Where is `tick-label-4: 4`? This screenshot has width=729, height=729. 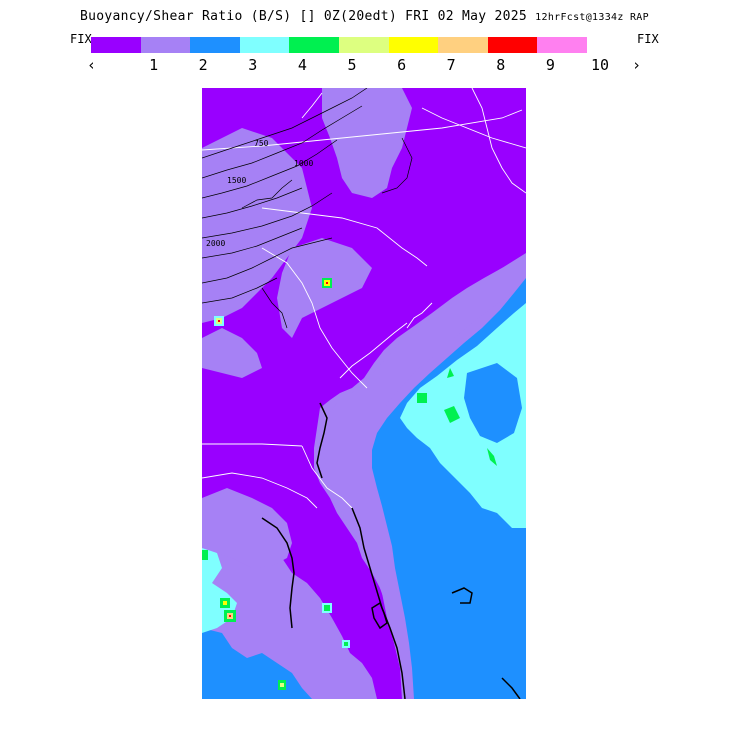
tick-label-4: 4 is located at coordinates (302, 65).